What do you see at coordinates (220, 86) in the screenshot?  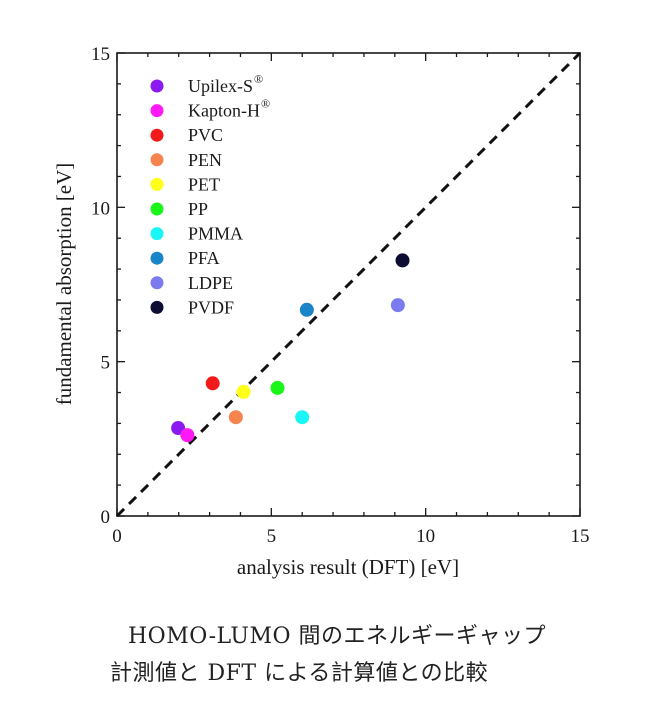 I see `legend-label-upilex-s: Upilex-S` at bounding box center [220, 86].